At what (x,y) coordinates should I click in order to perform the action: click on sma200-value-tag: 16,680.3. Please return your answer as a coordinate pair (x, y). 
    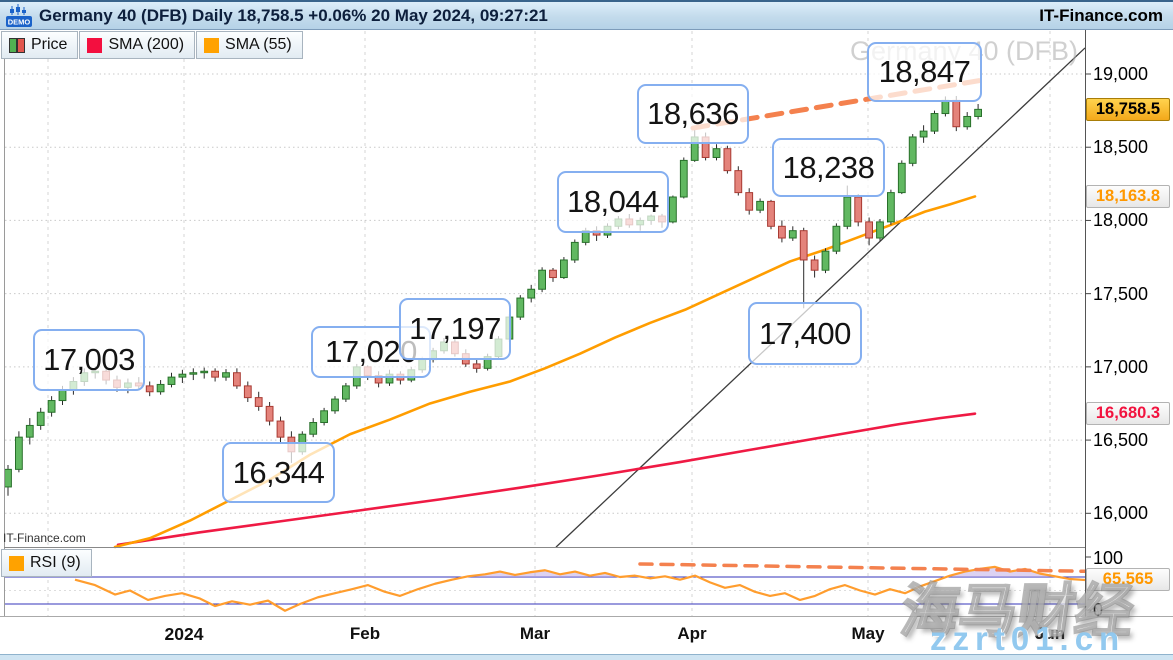
    Looking at the image, I should click on (1128, 414).